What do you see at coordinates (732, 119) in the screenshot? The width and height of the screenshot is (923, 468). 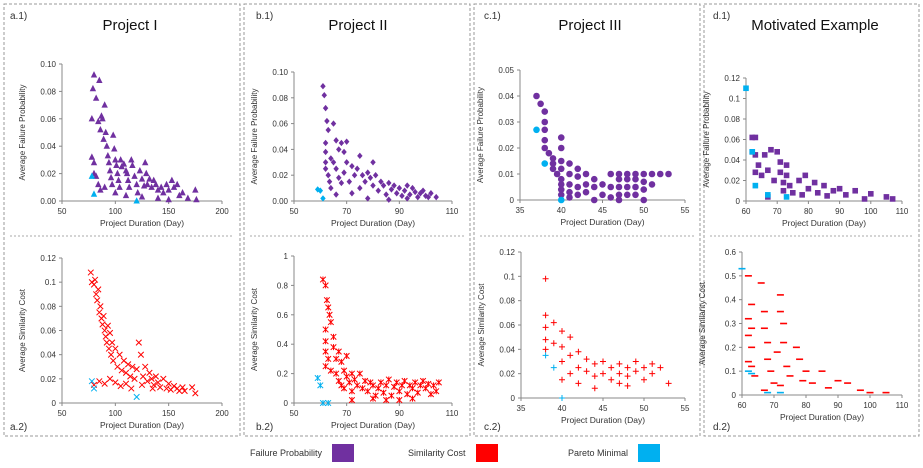 I see `y-tick-label: 0.08` at bounding box center [732, 119].